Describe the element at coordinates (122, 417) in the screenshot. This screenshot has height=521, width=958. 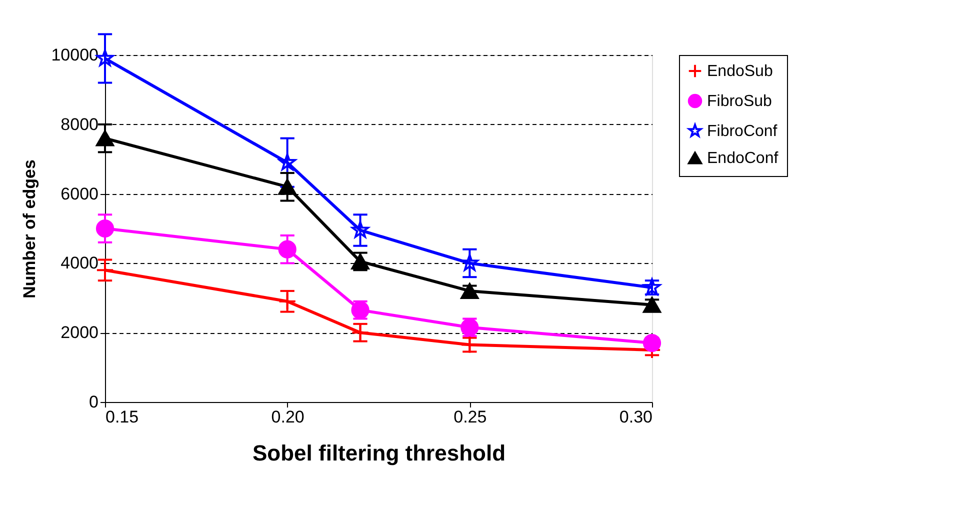
I see `x-tick-label: 0.15` at that location.